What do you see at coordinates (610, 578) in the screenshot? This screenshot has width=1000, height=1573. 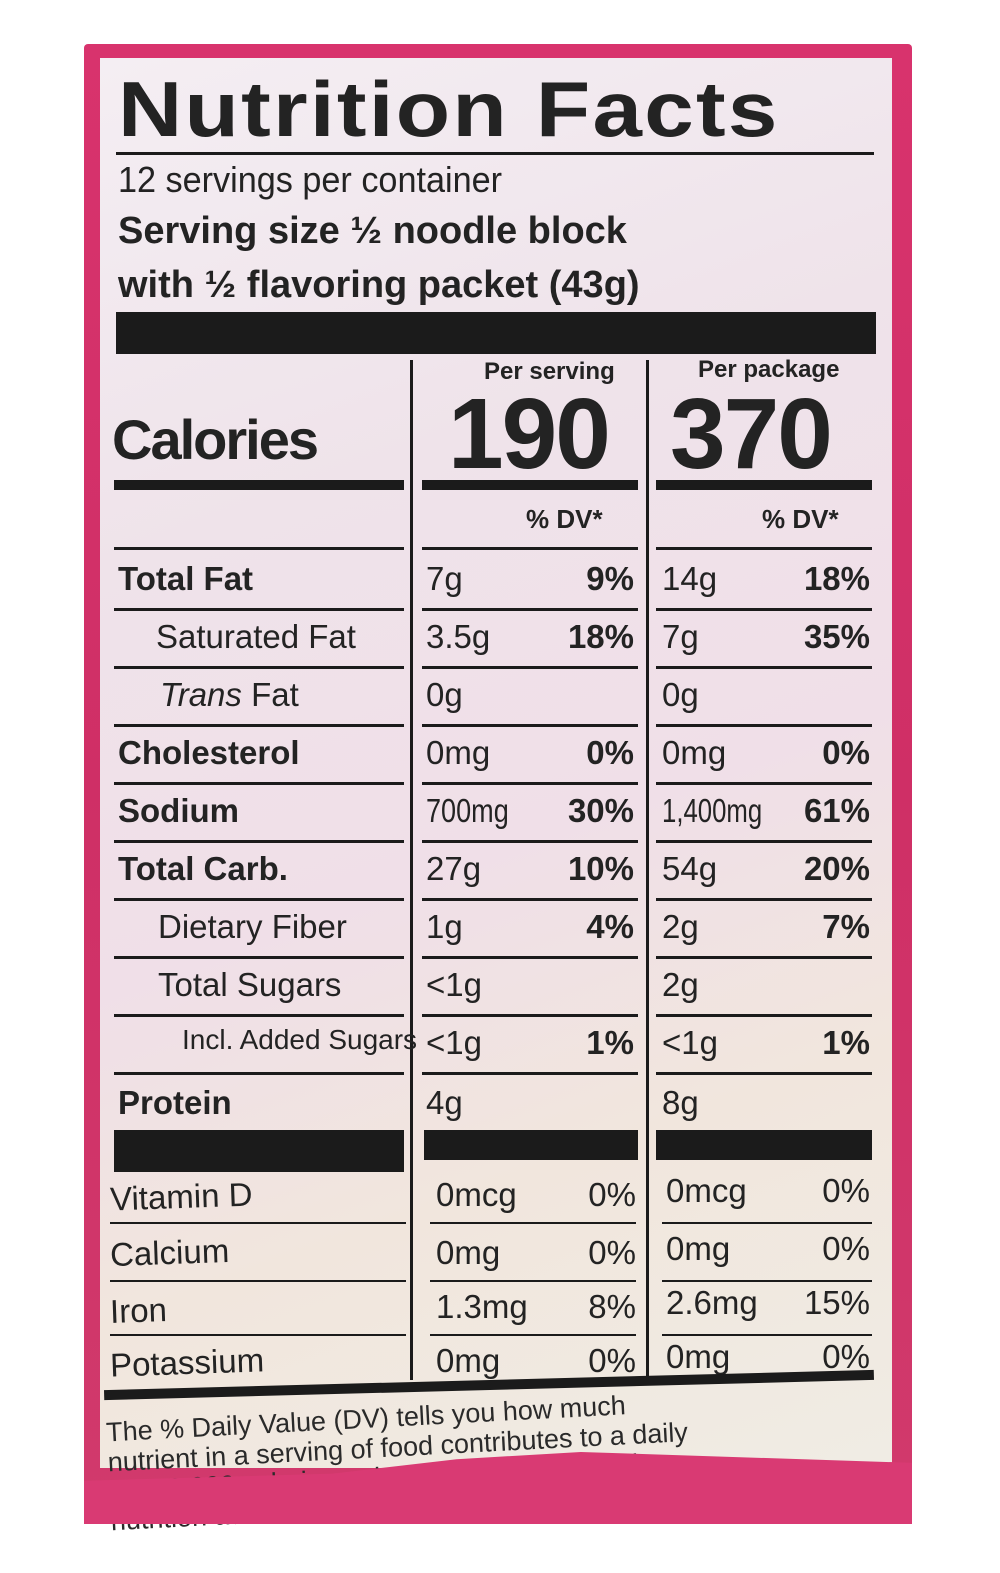 I see `nutrient-serving-percent: 9%` at bounding box center [610, 578].